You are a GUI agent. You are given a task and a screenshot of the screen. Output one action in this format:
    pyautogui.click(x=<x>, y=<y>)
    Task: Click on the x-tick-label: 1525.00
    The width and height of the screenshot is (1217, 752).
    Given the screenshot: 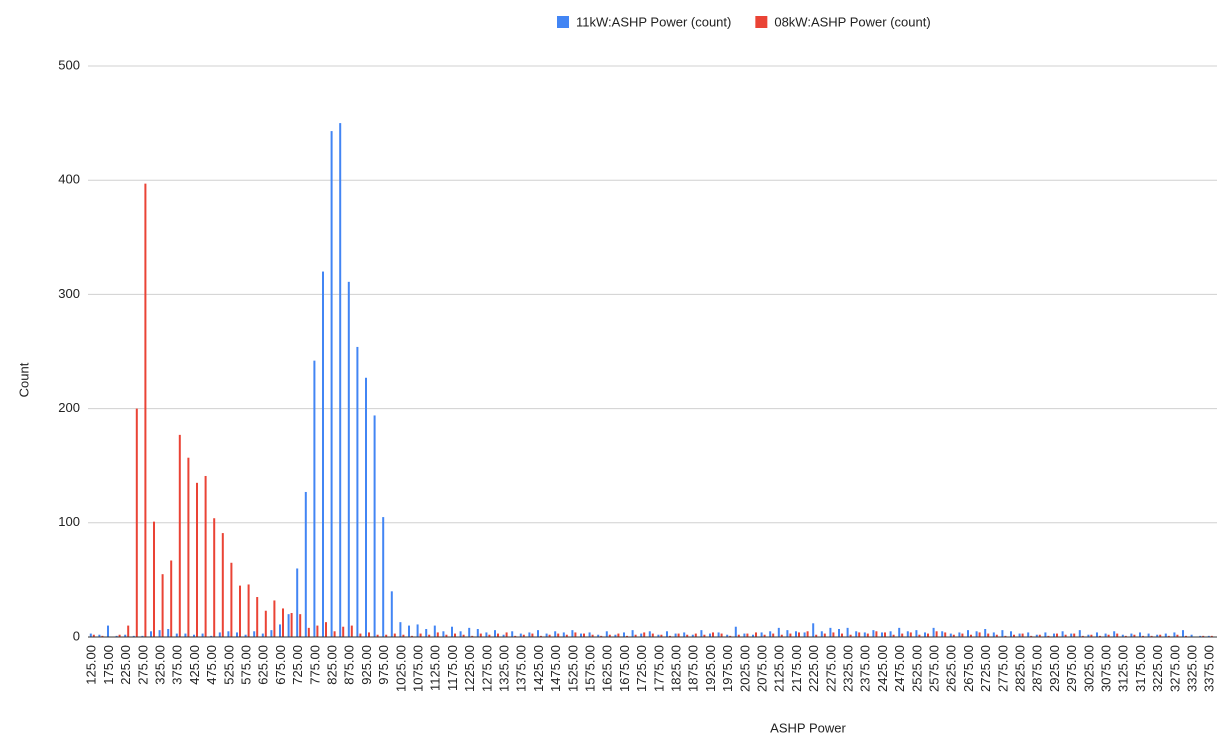 What is the action you would take?
    pyautogui.click(x=572, y=668)
    